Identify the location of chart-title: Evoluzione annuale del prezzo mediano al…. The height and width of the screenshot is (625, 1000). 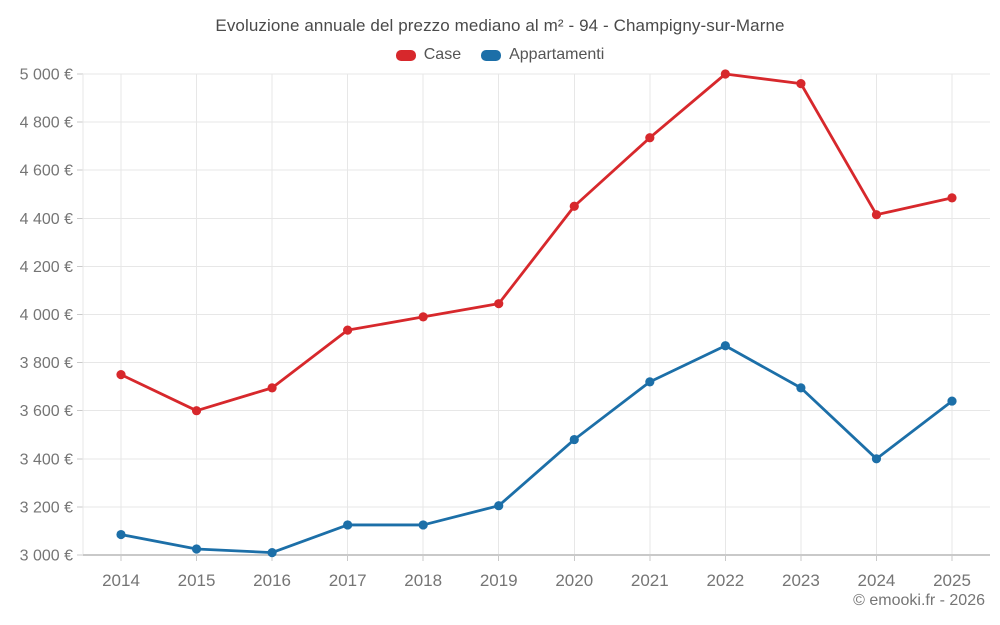
(500, 25).